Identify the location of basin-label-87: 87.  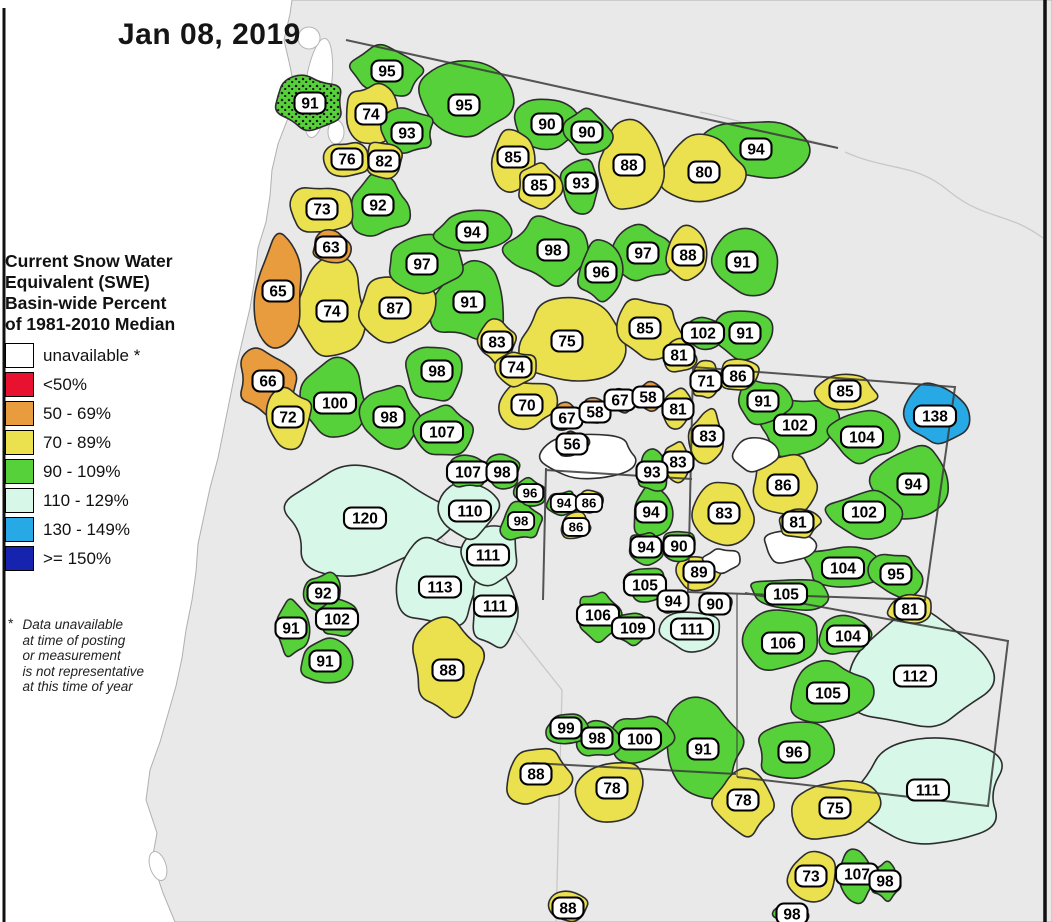
(395, 308).